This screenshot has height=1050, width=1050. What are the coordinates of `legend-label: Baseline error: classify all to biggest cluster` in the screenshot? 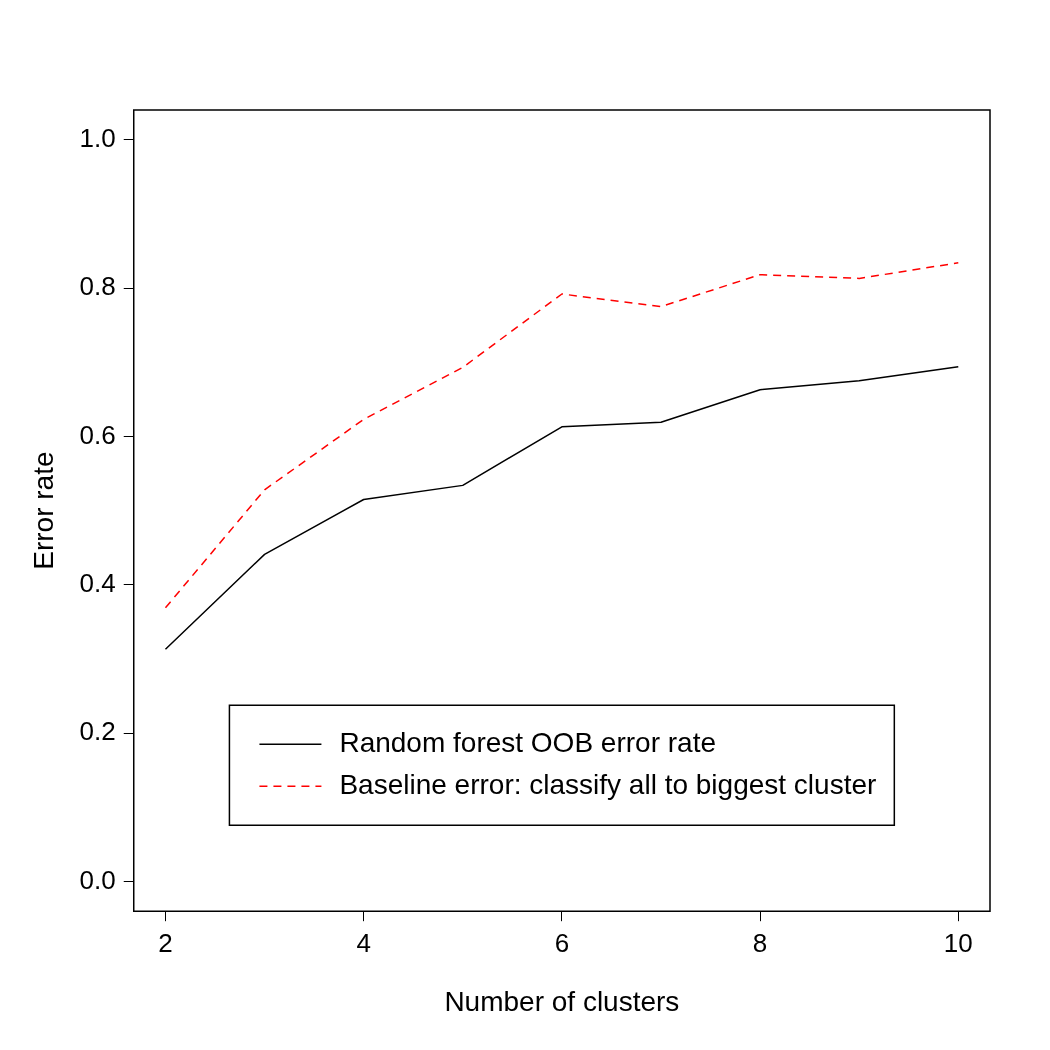 It's located at (608, 784).